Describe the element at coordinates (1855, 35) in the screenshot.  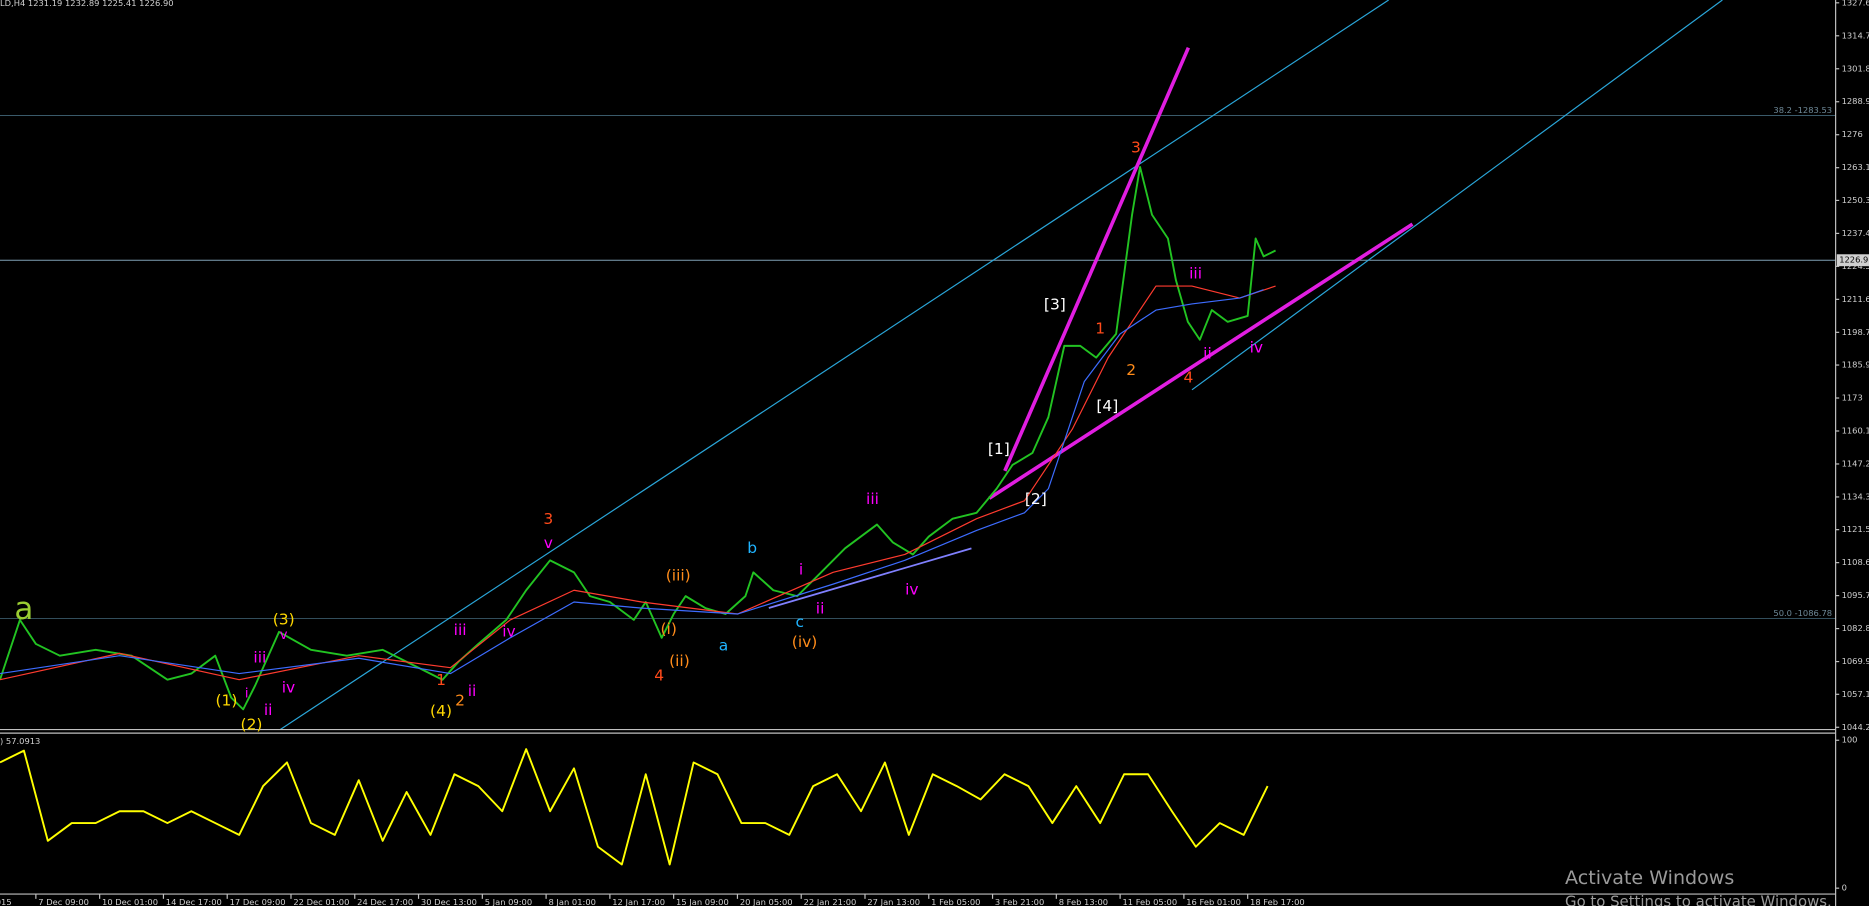
I see `y-tick-label: 1314.7` at that location.